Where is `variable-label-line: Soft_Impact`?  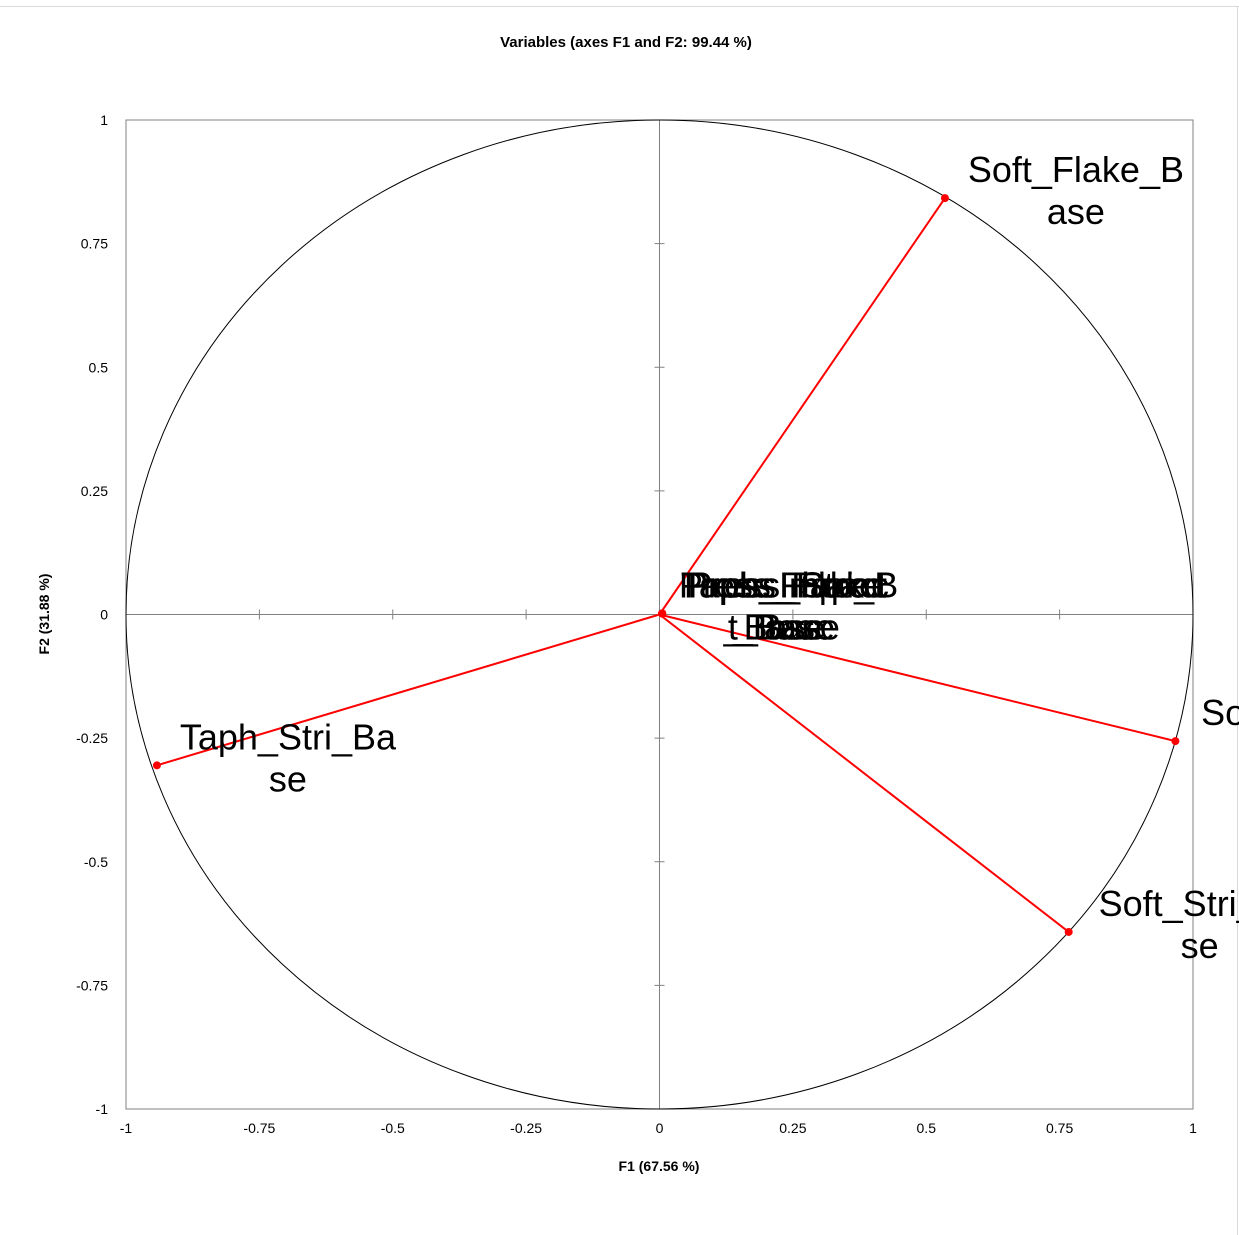
variable-label-line: Soft_Impact is located at coordinates (1220, 712).